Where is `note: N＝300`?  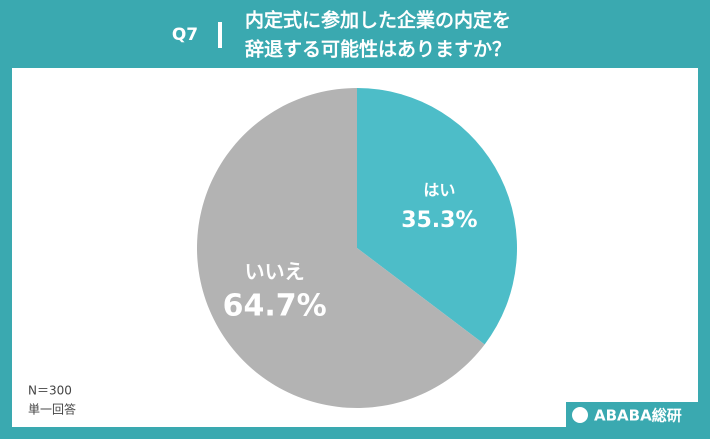 note: N＝300 is located at coordinates (50, 391).